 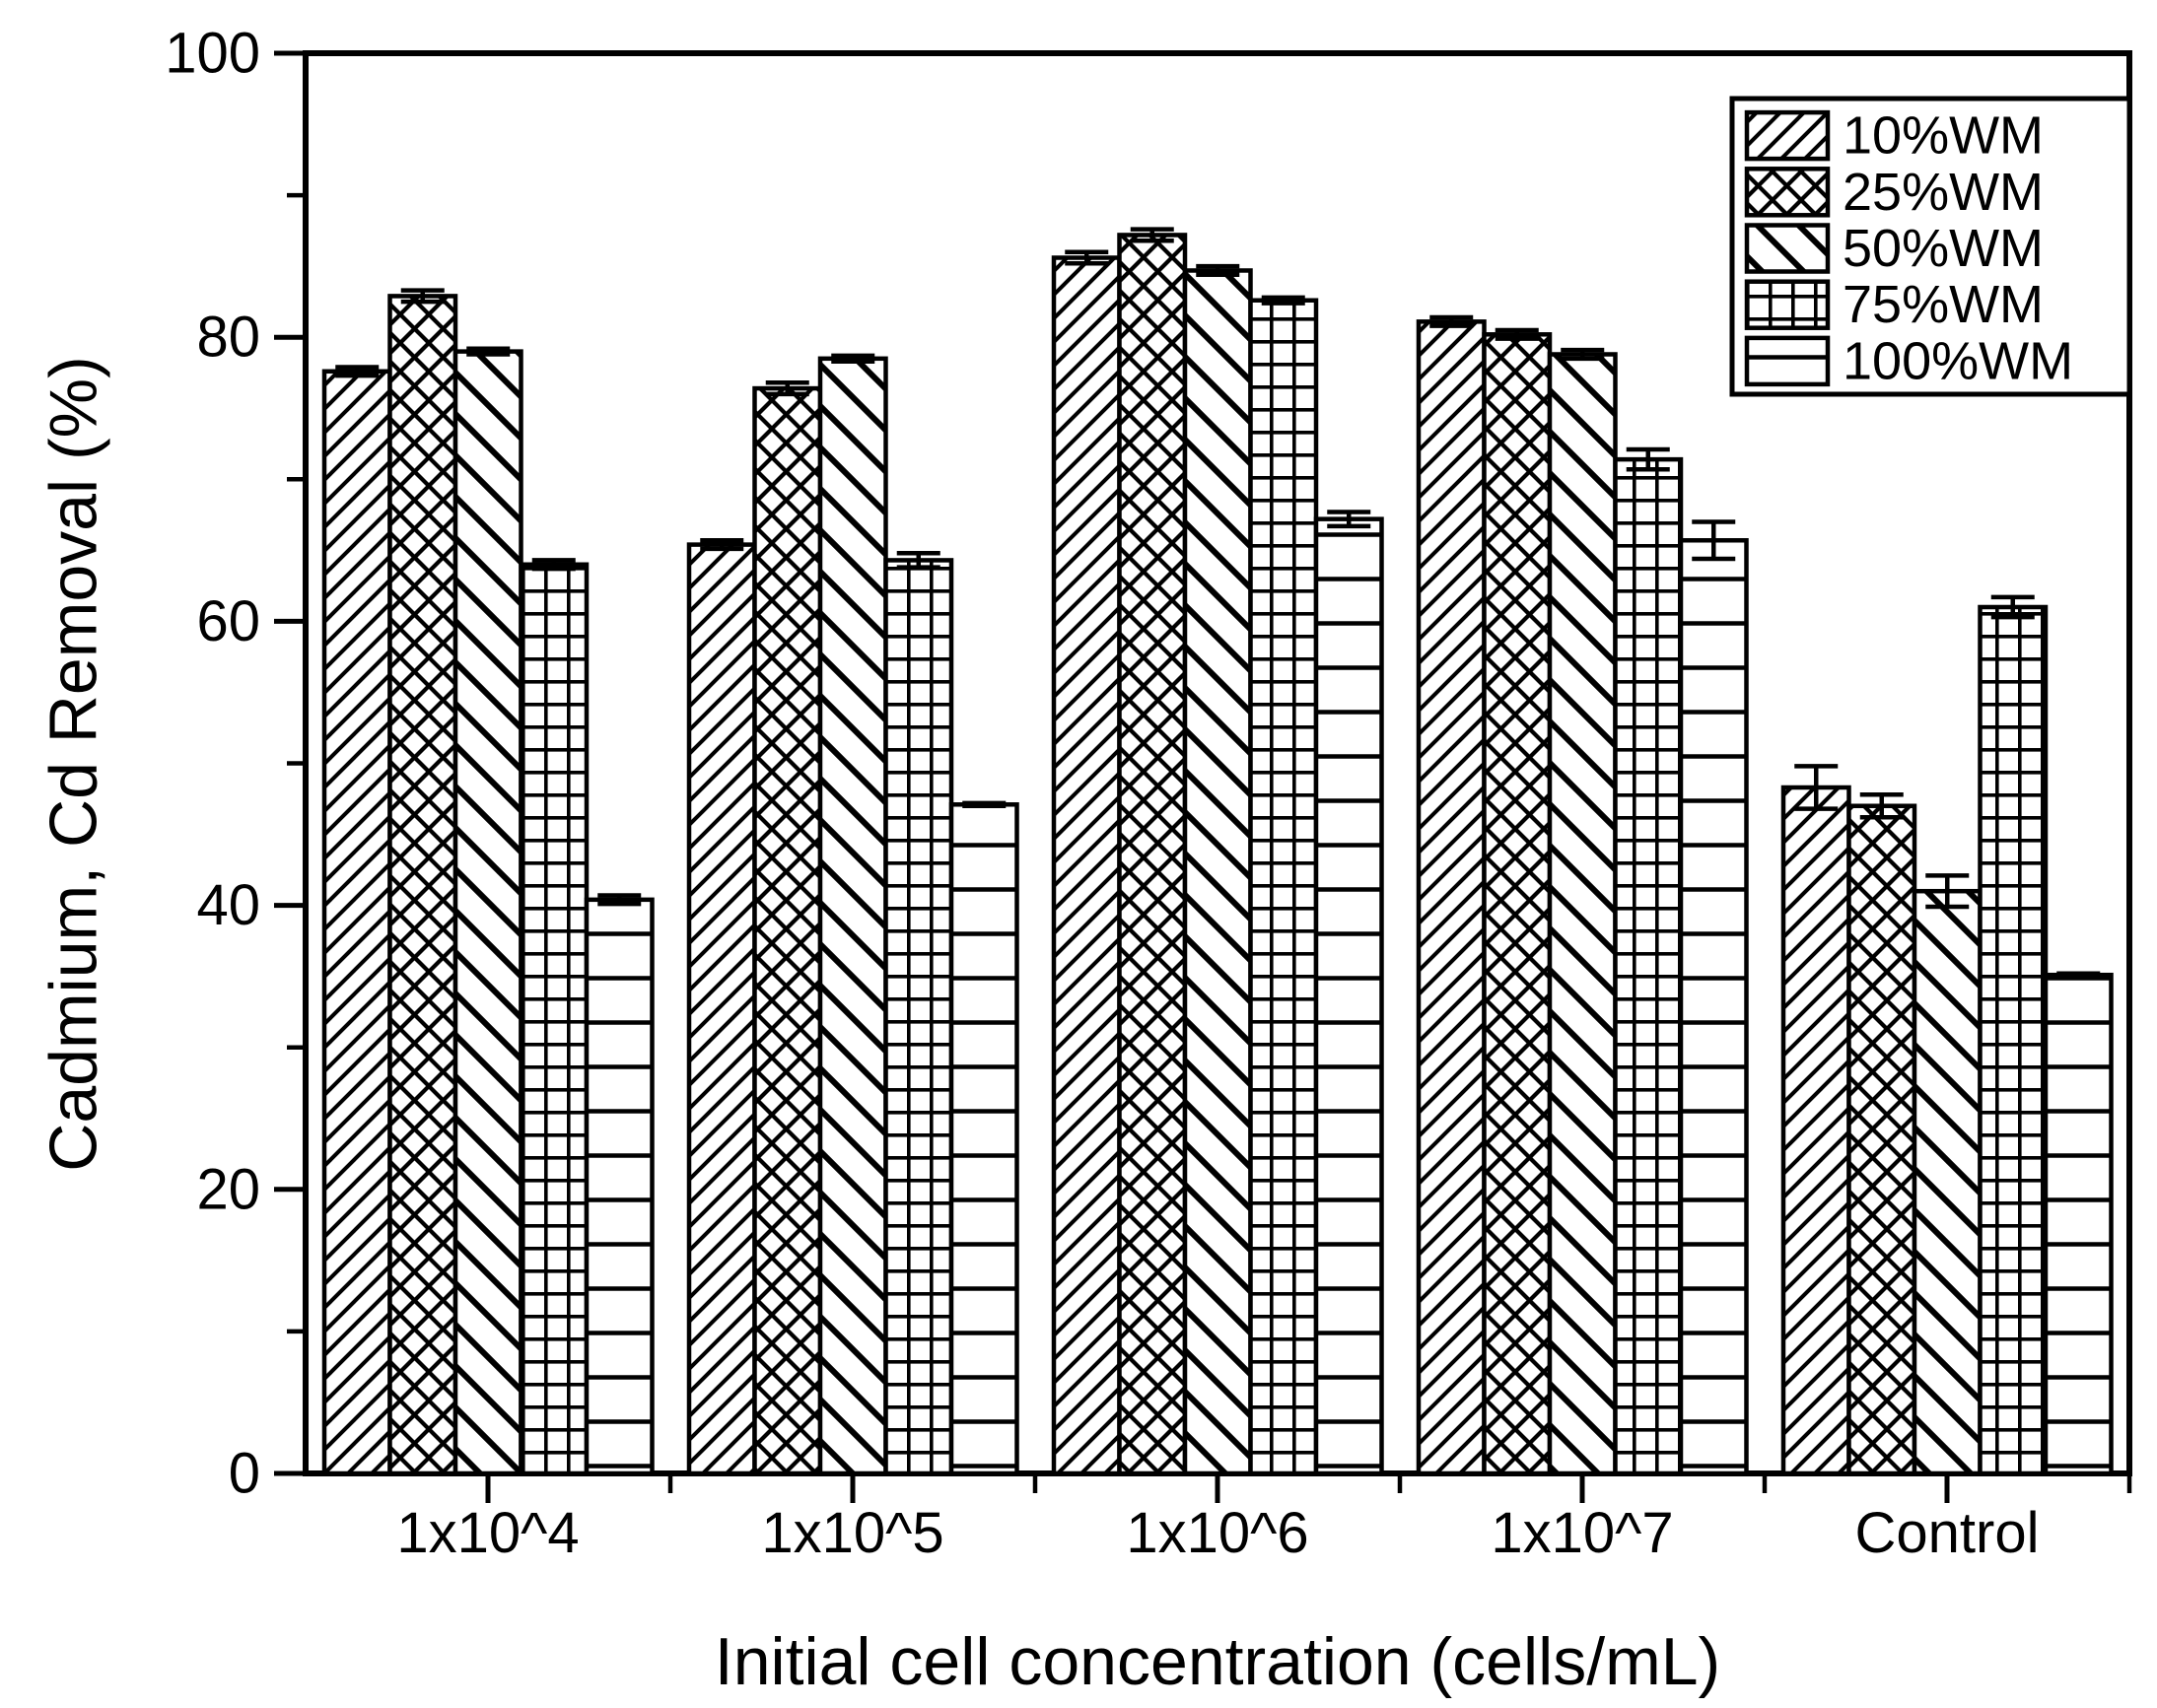 What do you see at coordinates (212, 54) in the screenshot?
I see `y-tick-label: 100` at bounding box center [212, 54].